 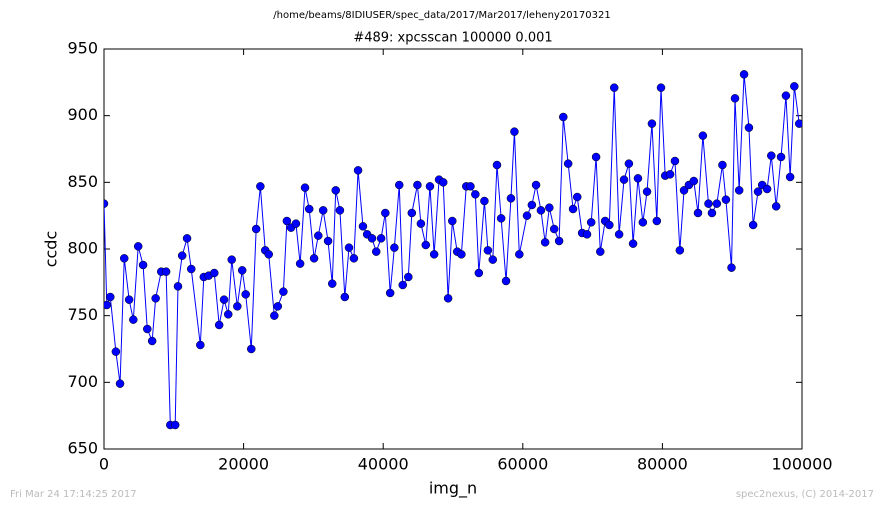 I want to click on x-tick-label: 0, so click(x=104, y=464).